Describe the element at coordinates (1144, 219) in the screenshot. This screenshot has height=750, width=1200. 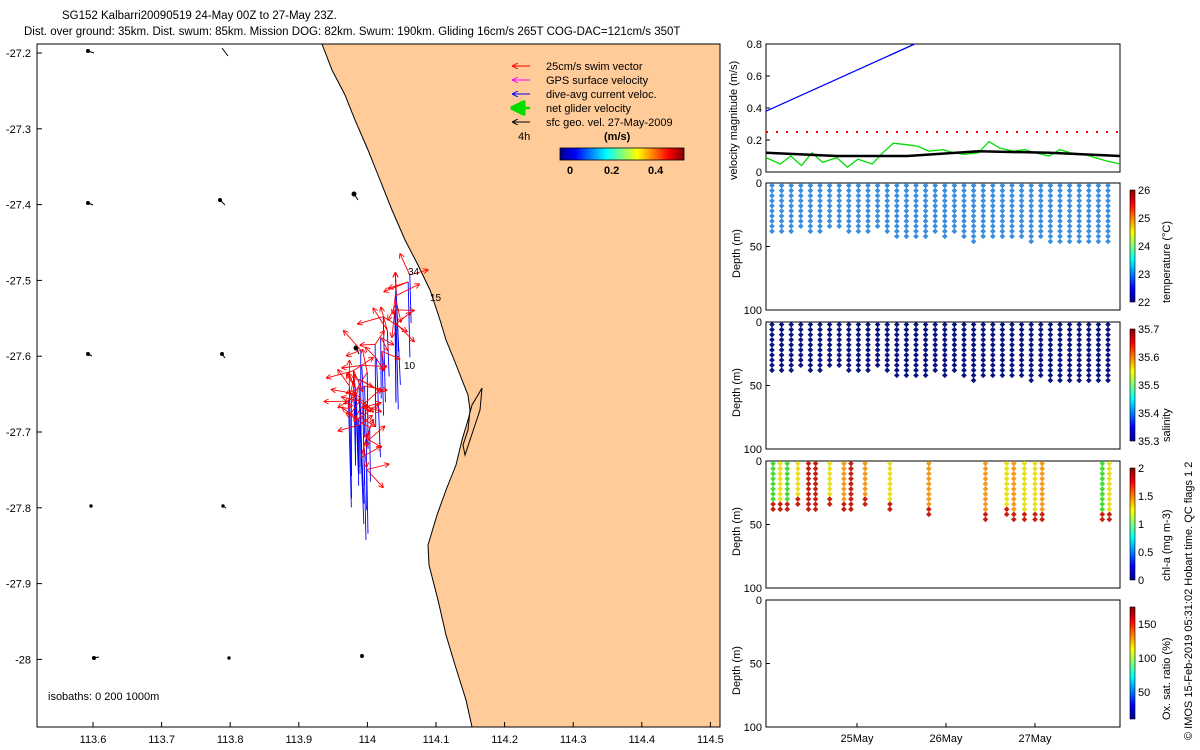
I see `colorbar-tick-label: 25` at that location.